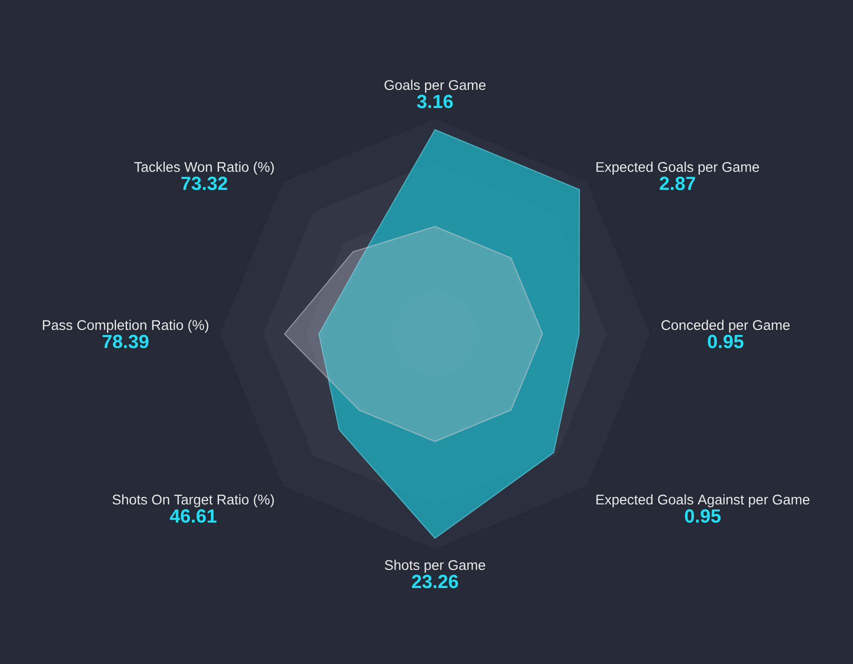  Describe the element at coordinates (726, 326) in the screenshot. I see `spoke-label: Conceded per Game` at that location.